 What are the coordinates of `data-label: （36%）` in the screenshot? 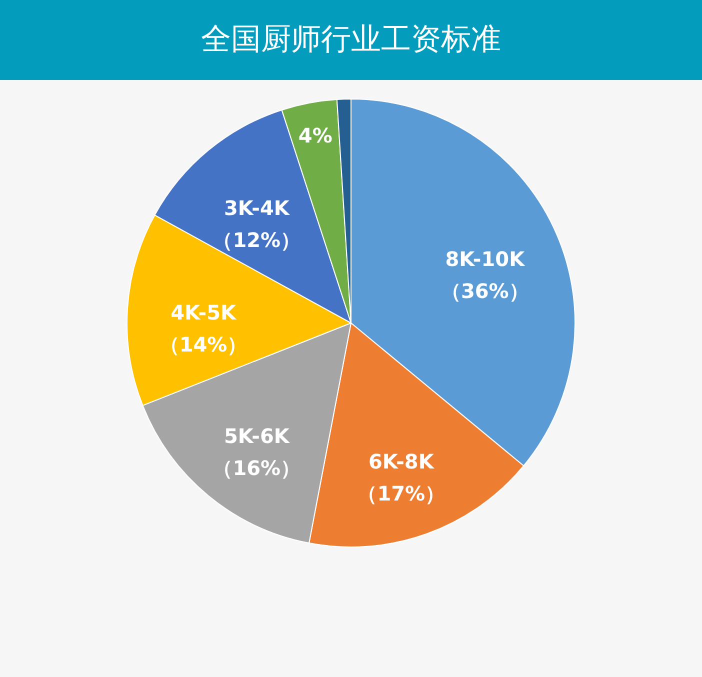 It's located at (484, 290).